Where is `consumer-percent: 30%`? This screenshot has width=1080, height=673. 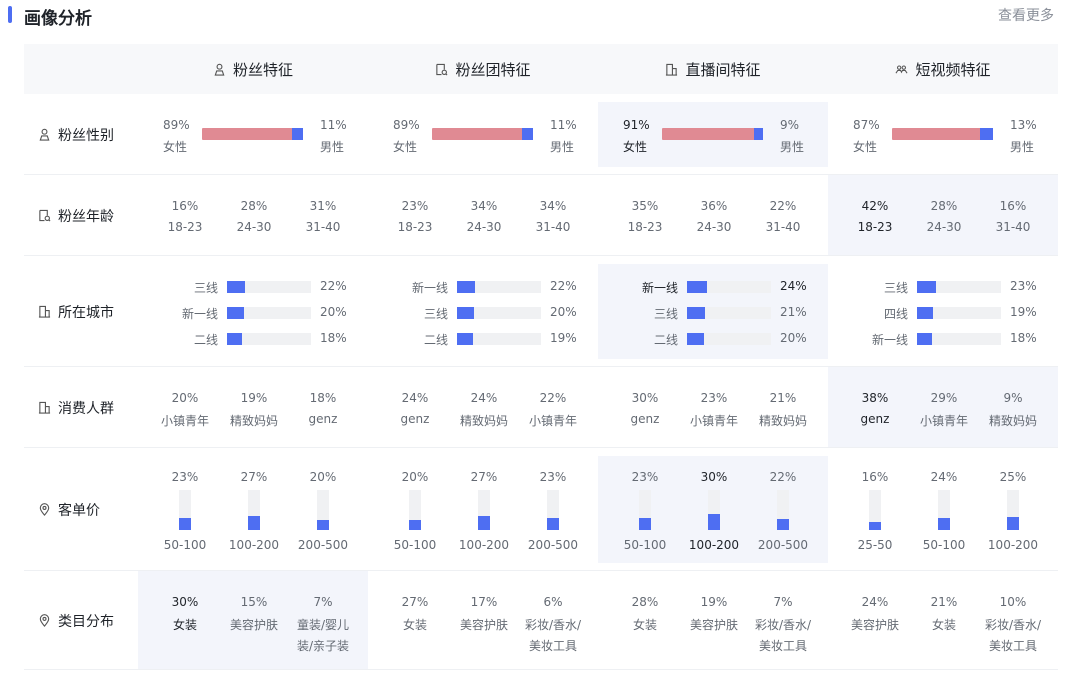 consumer-percent: 30% is located at coordinates (645, 398).